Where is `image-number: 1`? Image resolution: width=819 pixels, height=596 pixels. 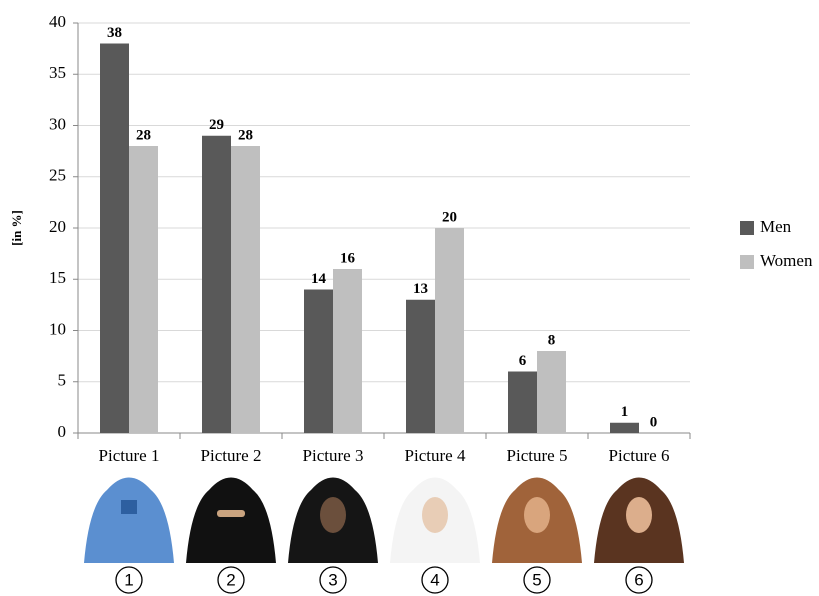 image-number: 1 is located at coordinates (128, 579).